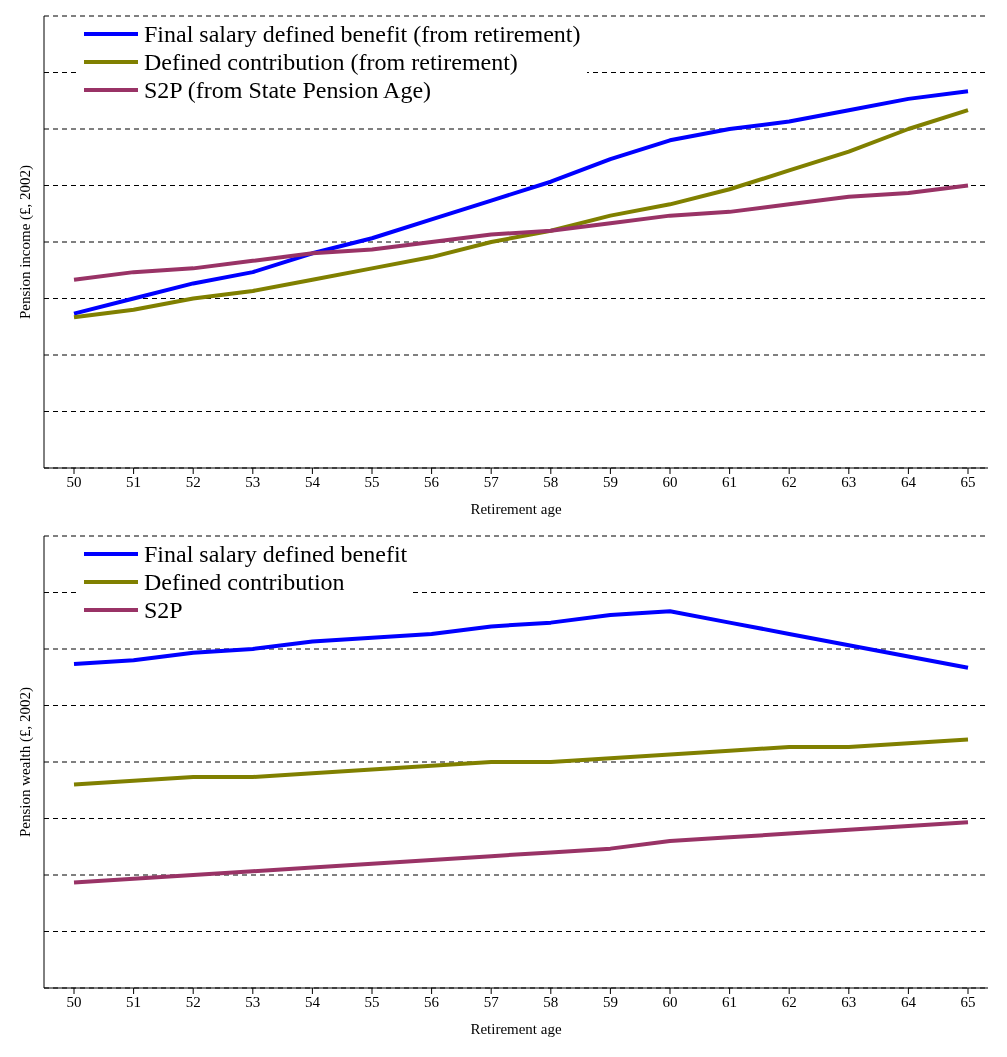 This screenshot has height=1057, width=1007. Describe the element at coordinates (26, 242) in the screenshot. I see `y-axis-title: Pension income (£, 2002)` at that location.